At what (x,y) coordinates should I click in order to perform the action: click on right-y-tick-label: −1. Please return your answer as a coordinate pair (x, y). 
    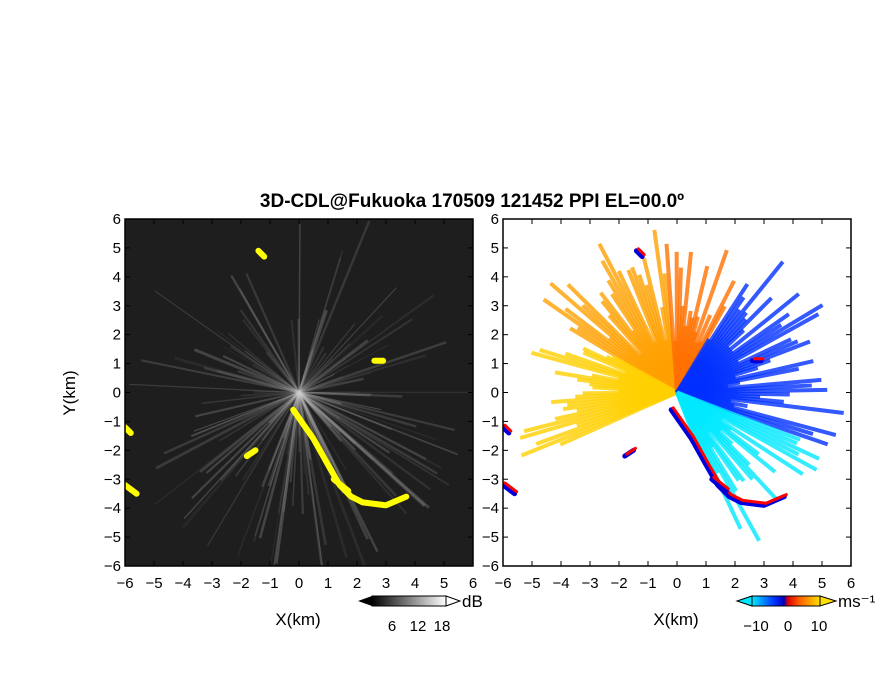
    Looking at the image, I should click on (490, 421).